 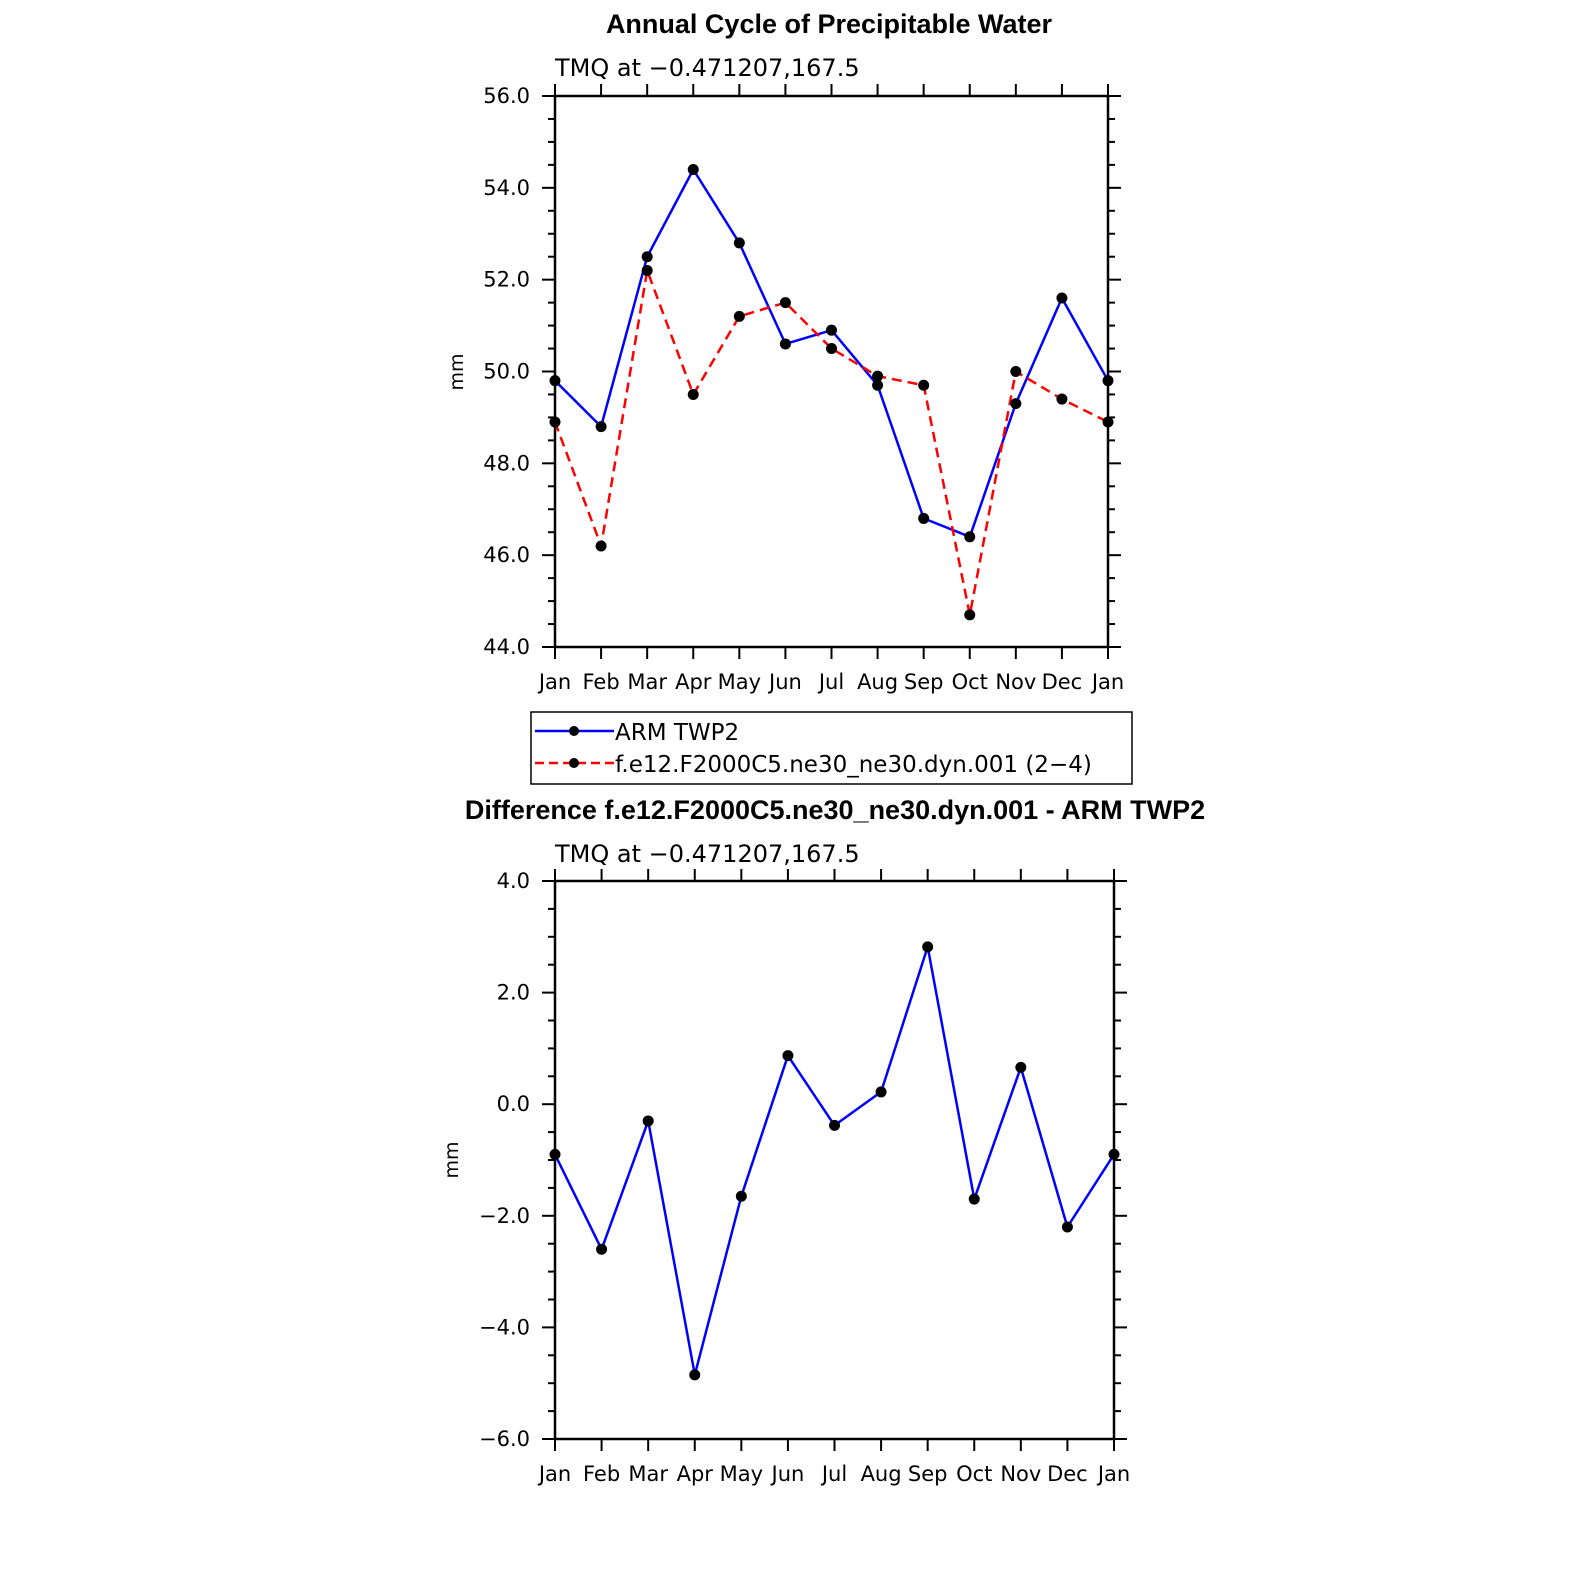 What do you see at coordinates (506, 555) in the screenshot?
I see `y-tick-label: 46.0` at bounding box center [506, 555].